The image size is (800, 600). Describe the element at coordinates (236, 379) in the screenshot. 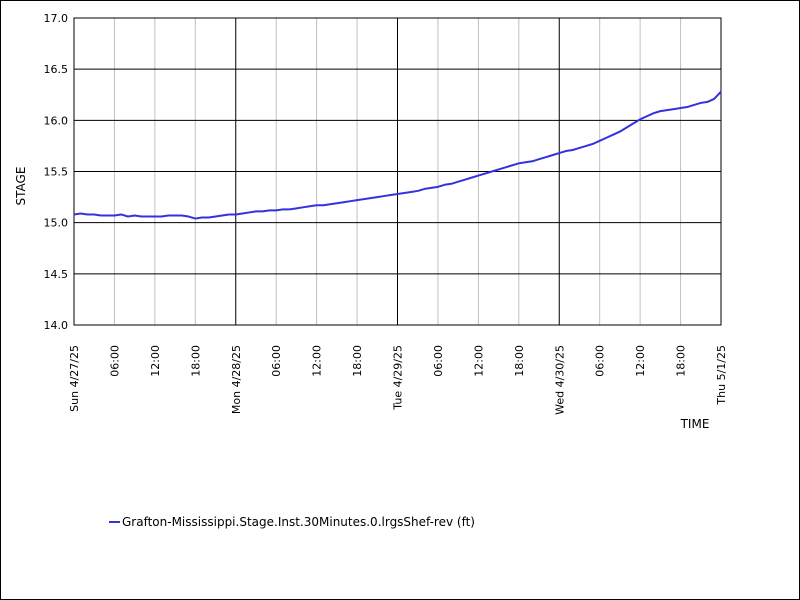

I see `x-tick-label: Mon 4/28/25` at that location.